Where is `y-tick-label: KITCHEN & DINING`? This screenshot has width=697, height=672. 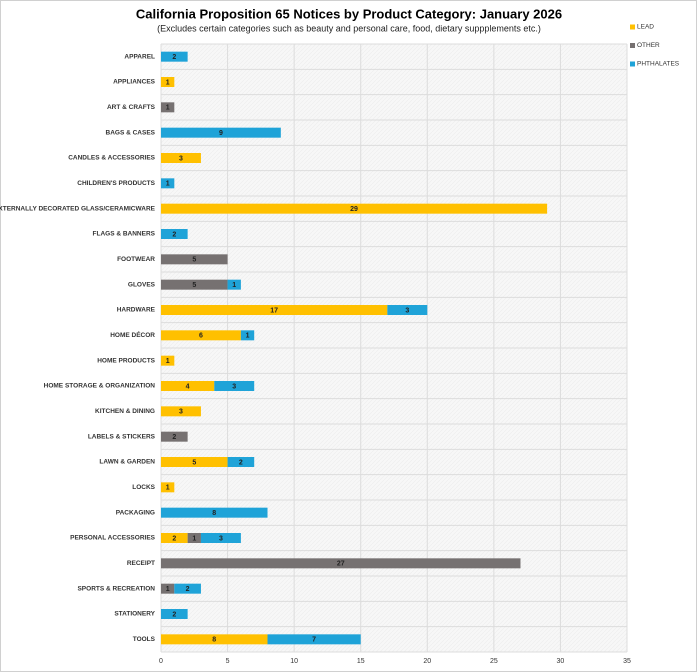
y-tick-label: KITCHEN & DINING is located at coordinates (125, 411).